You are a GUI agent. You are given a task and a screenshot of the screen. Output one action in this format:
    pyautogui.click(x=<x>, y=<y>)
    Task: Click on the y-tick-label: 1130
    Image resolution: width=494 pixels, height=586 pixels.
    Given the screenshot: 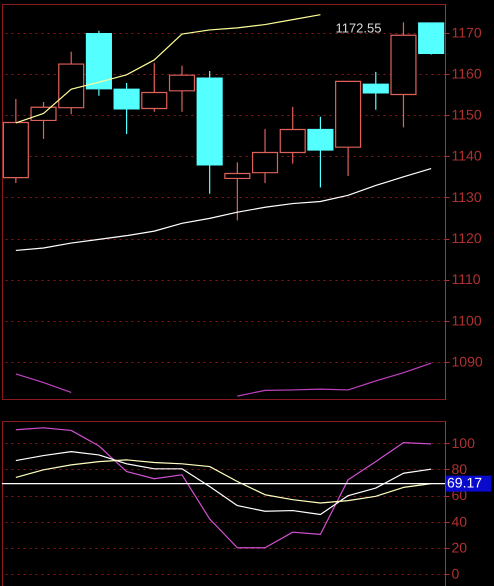 What is the action you would take?
    pyautogui.click(x=467, y=196)
    